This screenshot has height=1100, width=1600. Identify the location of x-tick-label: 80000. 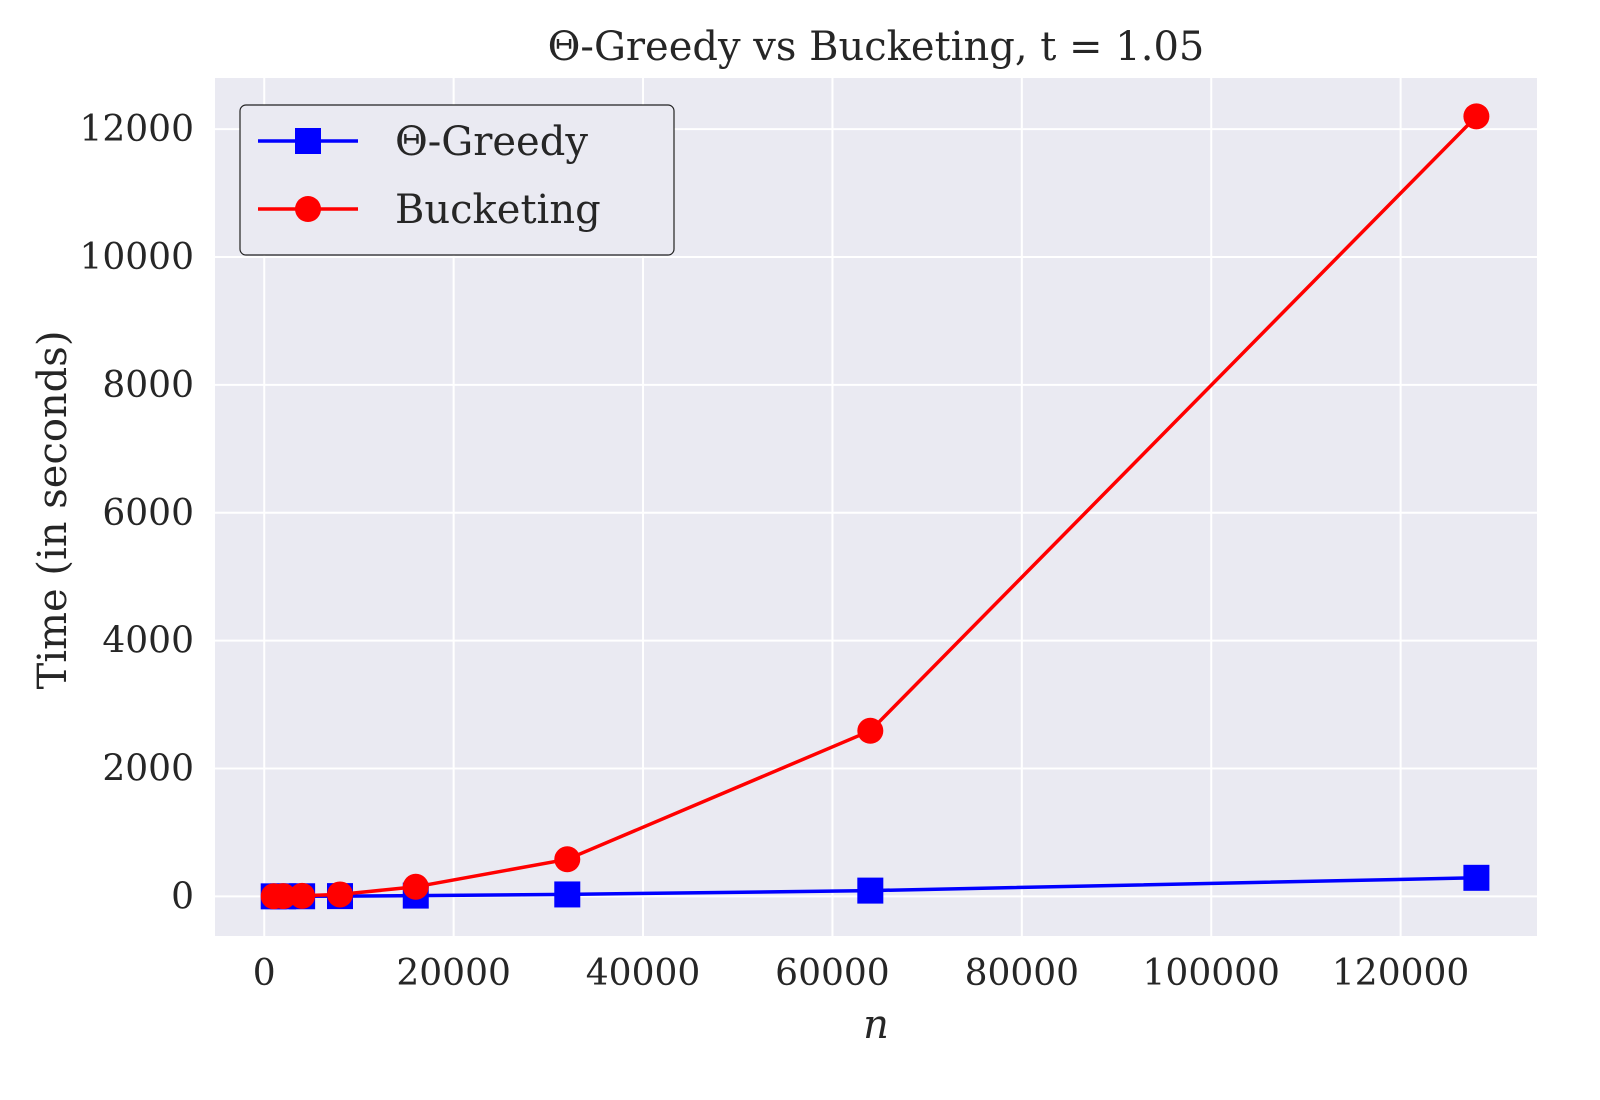
(1022, 973).